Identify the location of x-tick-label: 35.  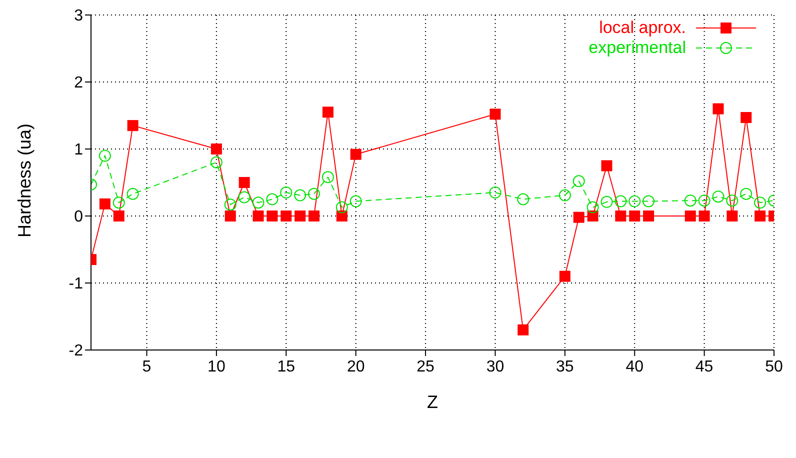
(565, 367).